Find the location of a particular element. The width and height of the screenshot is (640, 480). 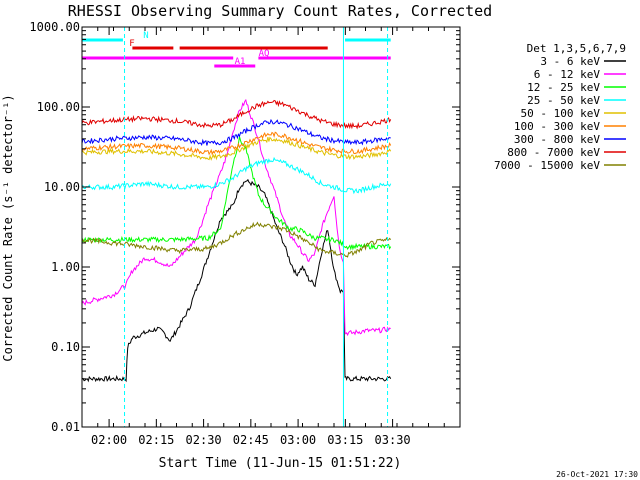

y-tick-label: 1000.00 is located at coordinates (54, 27).